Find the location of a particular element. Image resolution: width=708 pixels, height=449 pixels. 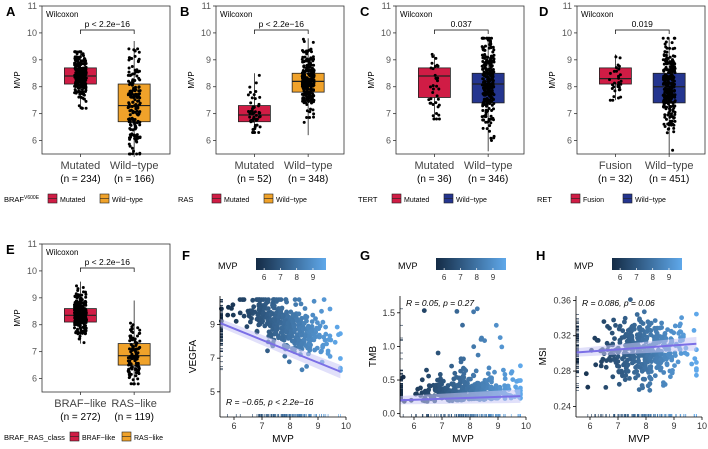

x-tick-label: 7 is located at coordinates (261, 426).